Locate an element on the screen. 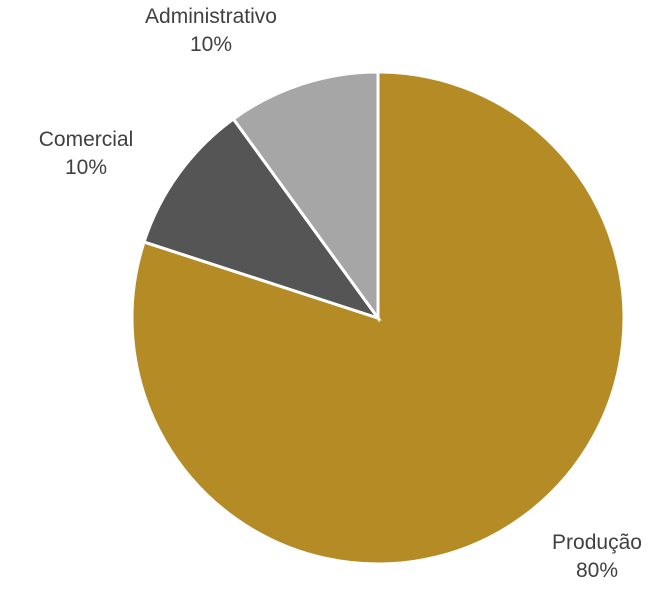  pie-slice-comercial is located at coordinates (262, 218).